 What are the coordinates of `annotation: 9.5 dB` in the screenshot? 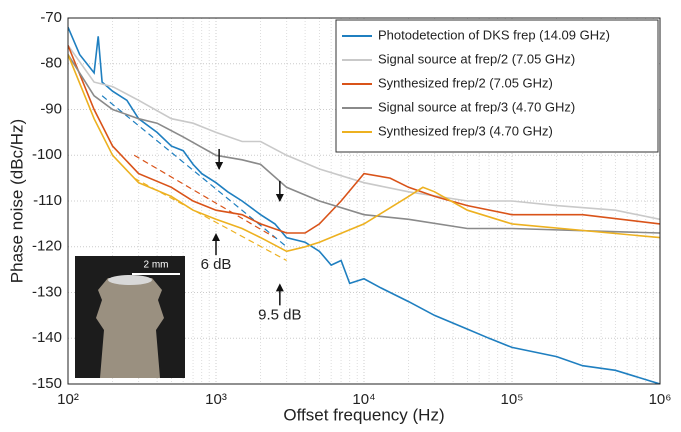 It's located at (279, 314).